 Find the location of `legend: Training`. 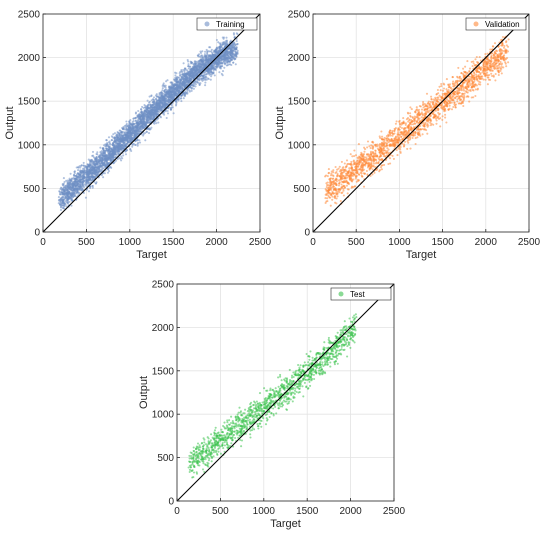

legend: Training is located at coordinates (227, 24).